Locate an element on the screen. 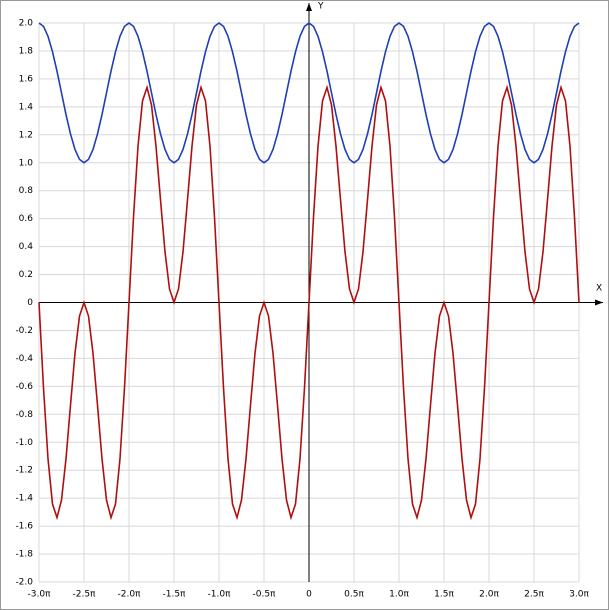  x-tick-label: 1.5π is located at coordinates (444, 595).